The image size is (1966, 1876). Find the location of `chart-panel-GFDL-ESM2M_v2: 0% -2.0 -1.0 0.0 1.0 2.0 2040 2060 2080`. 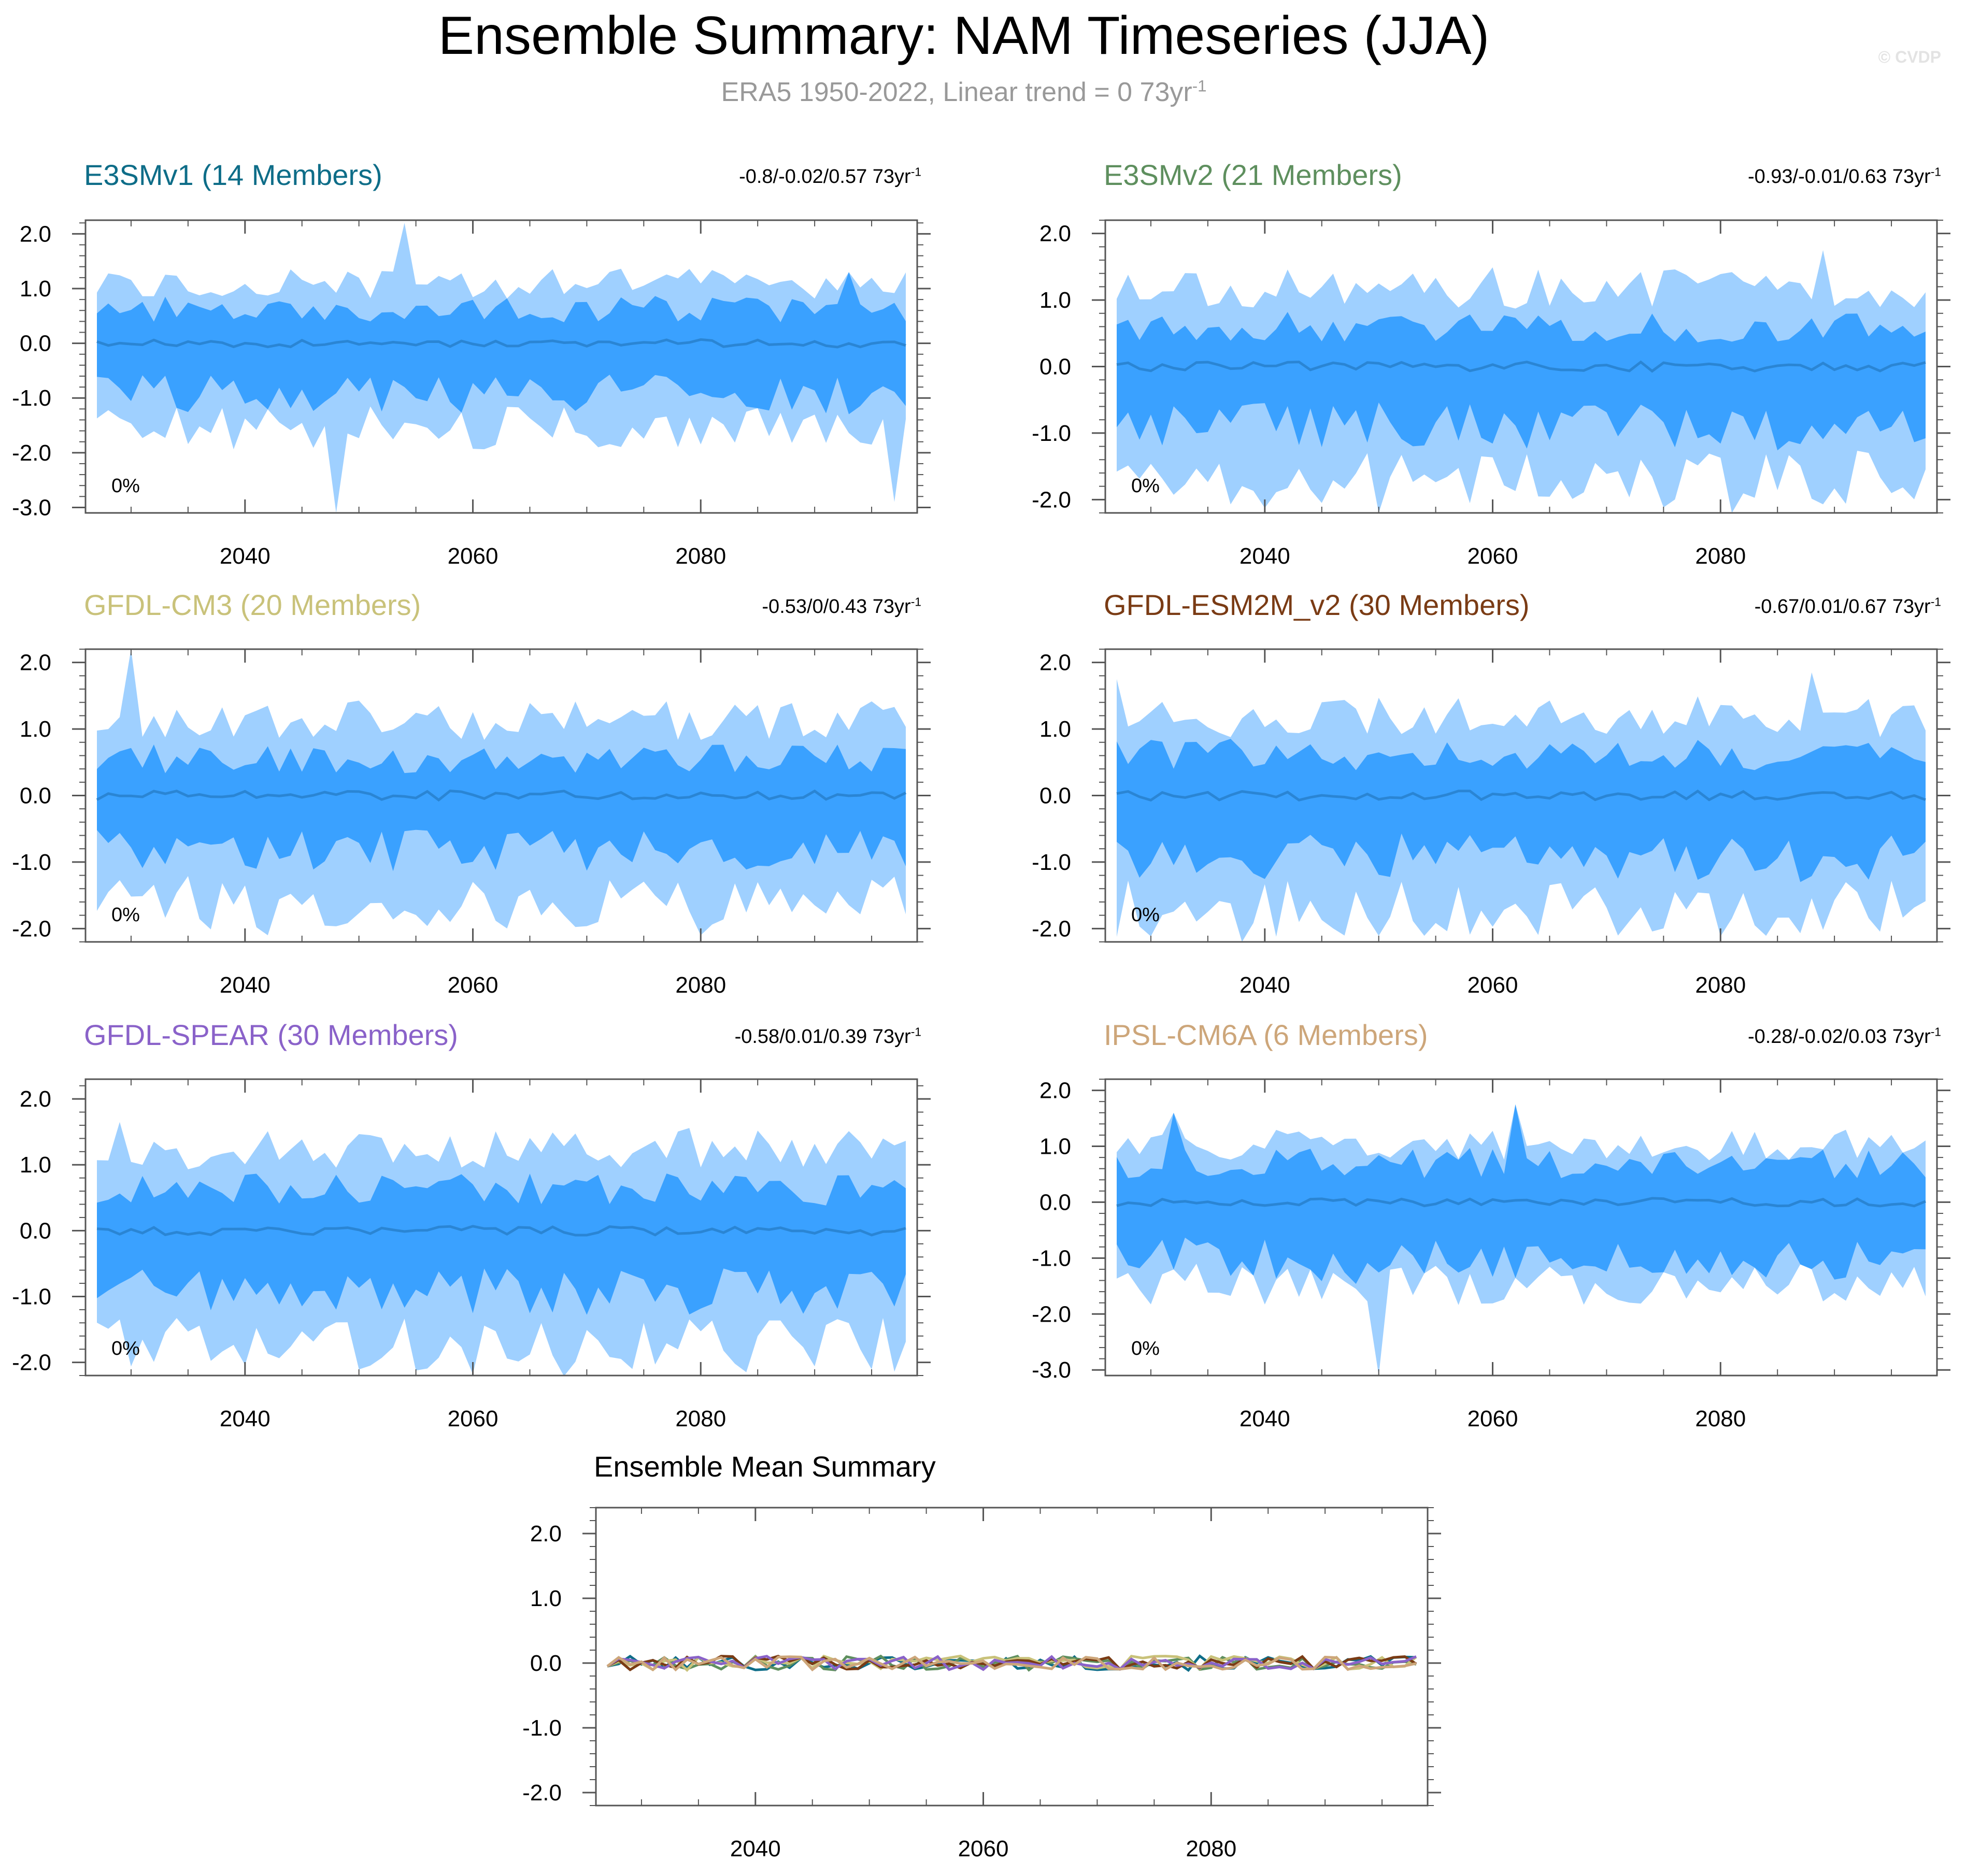

chart-panel-GFDL-ESM2M_v2: 0% -2.0 -1.0 0.0 1.0 2.0 2040 2060 2080 is located at coordinates (1491, 823).